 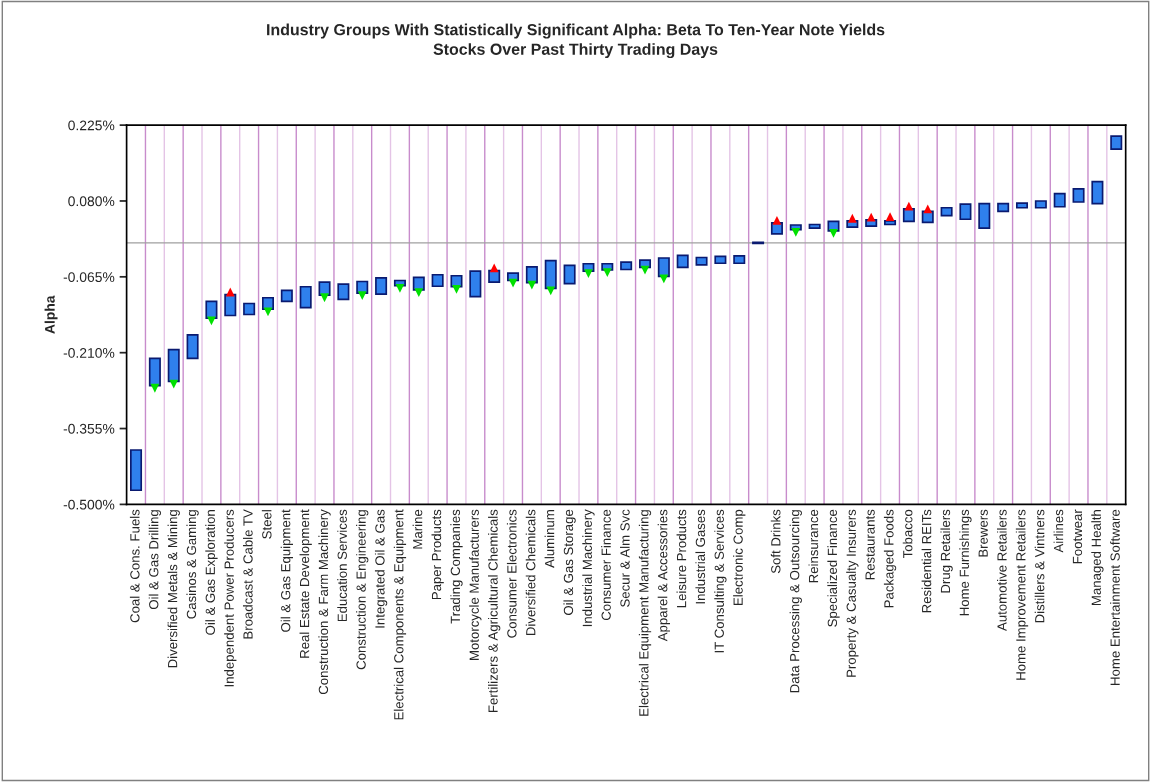 What do you see at coordinates (907, 534) in the screenshot?
I see `x-tick-label: Tobacco` at bounding box center [907, 534].